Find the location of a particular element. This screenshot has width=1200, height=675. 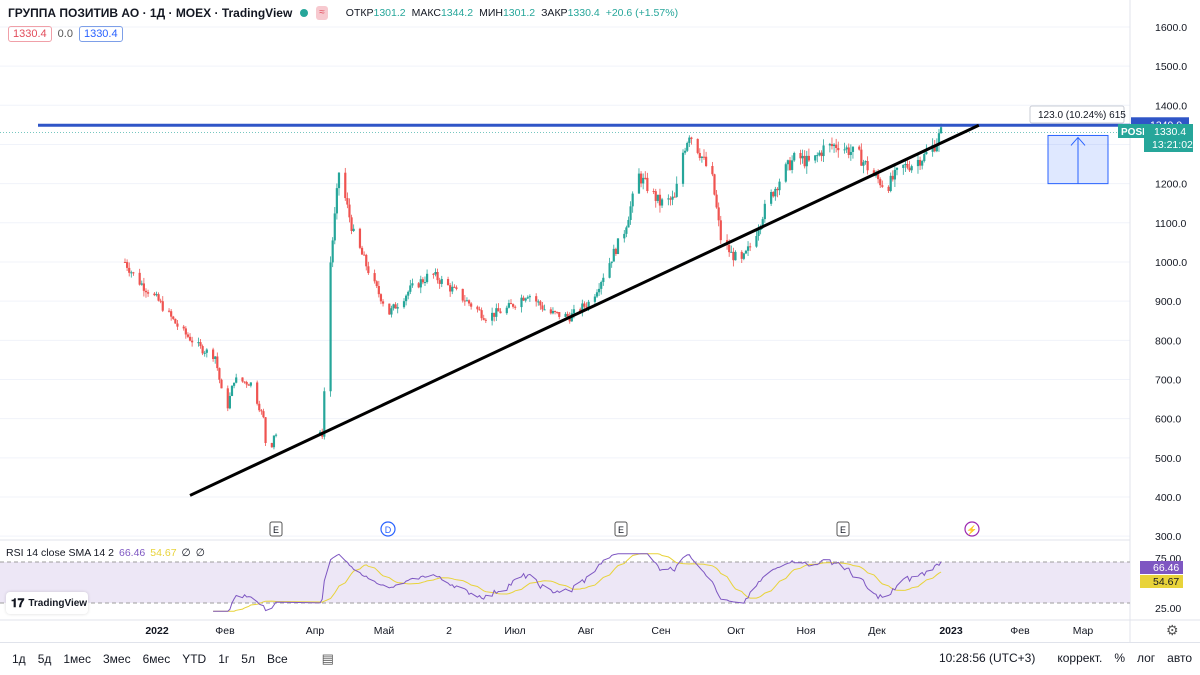

rsi-legend: RSI 14 close SMA 14 2 66.46 54.67 ∅ ∅ is located at coordinates (105, 553).